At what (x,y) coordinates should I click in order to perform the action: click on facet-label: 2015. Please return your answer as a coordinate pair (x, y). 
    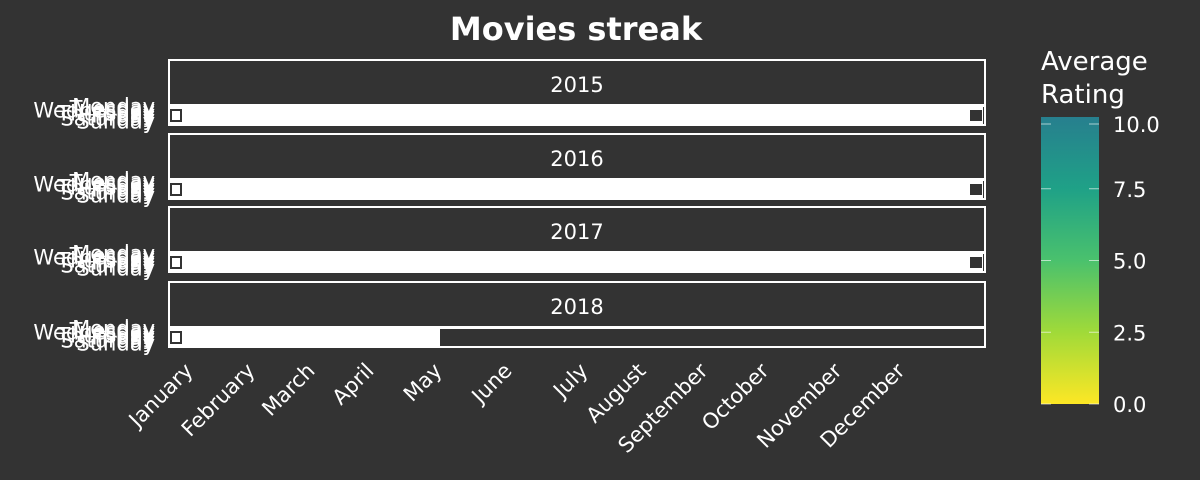
    Looking at the image, I should click on (576, 85).